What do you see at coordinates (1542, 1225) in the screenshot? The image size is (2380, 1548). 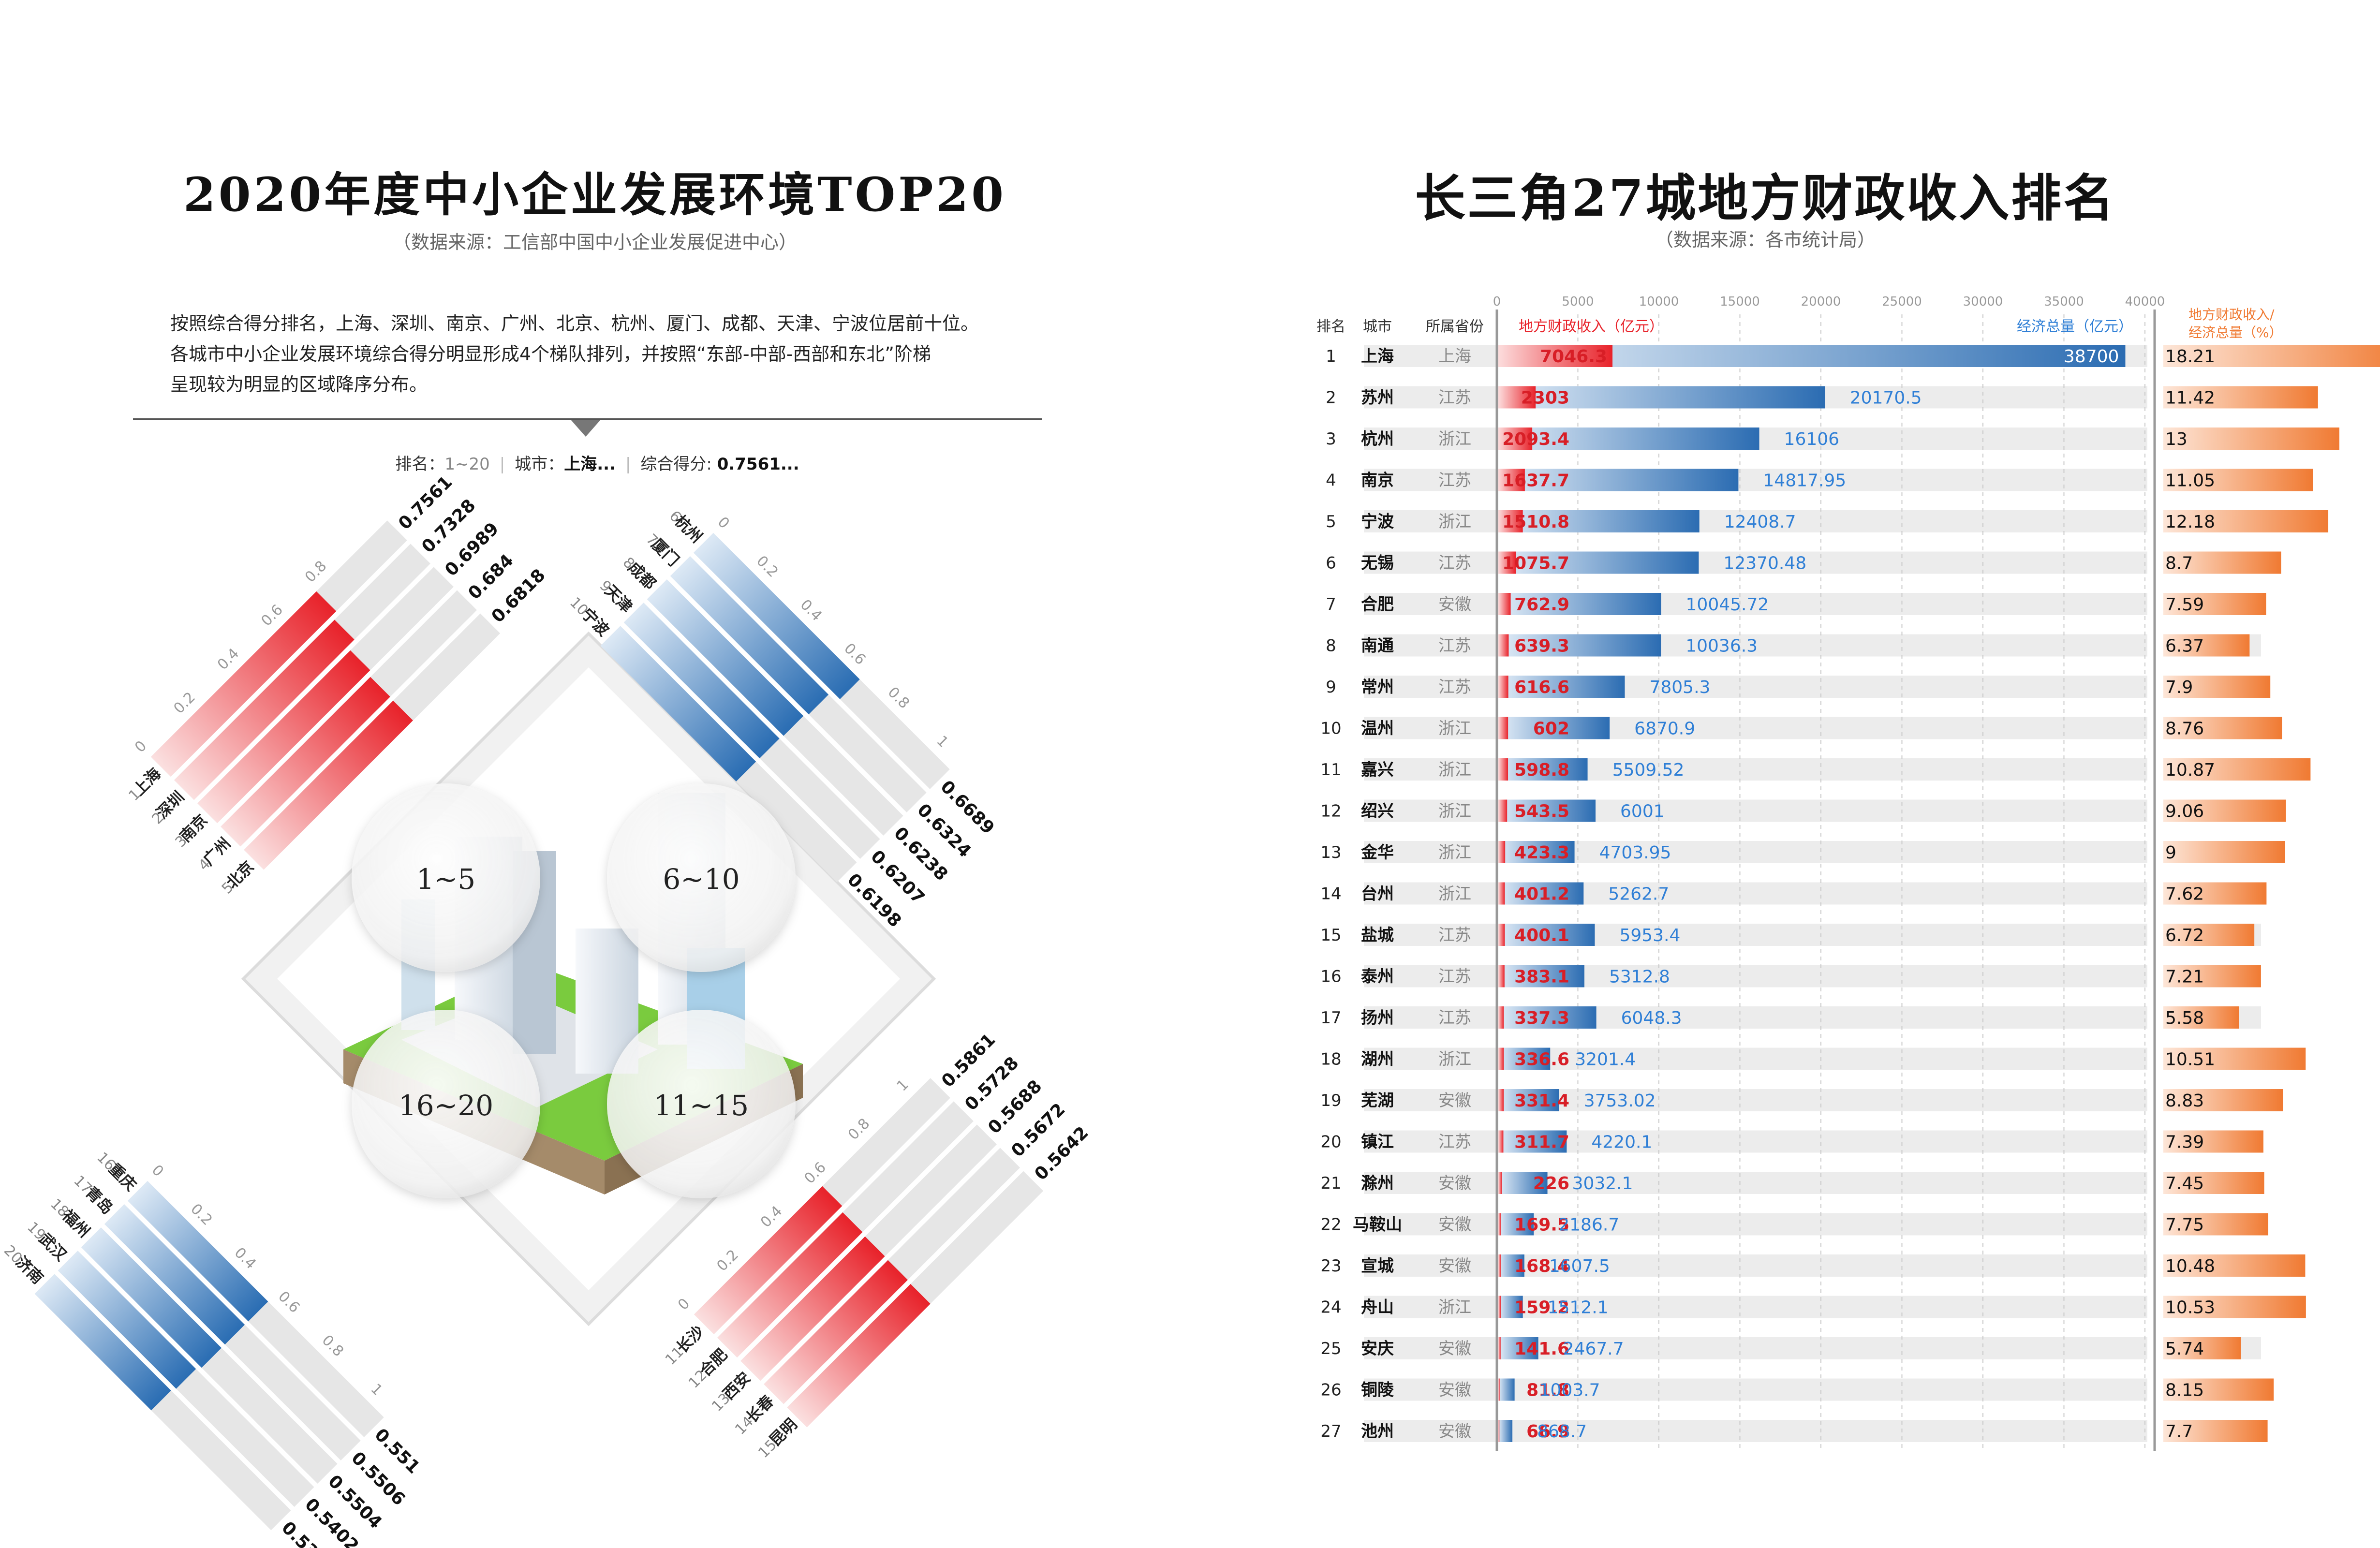 I see `fiscal-value-label: 169.5` at bounding box center [1542, 1225].